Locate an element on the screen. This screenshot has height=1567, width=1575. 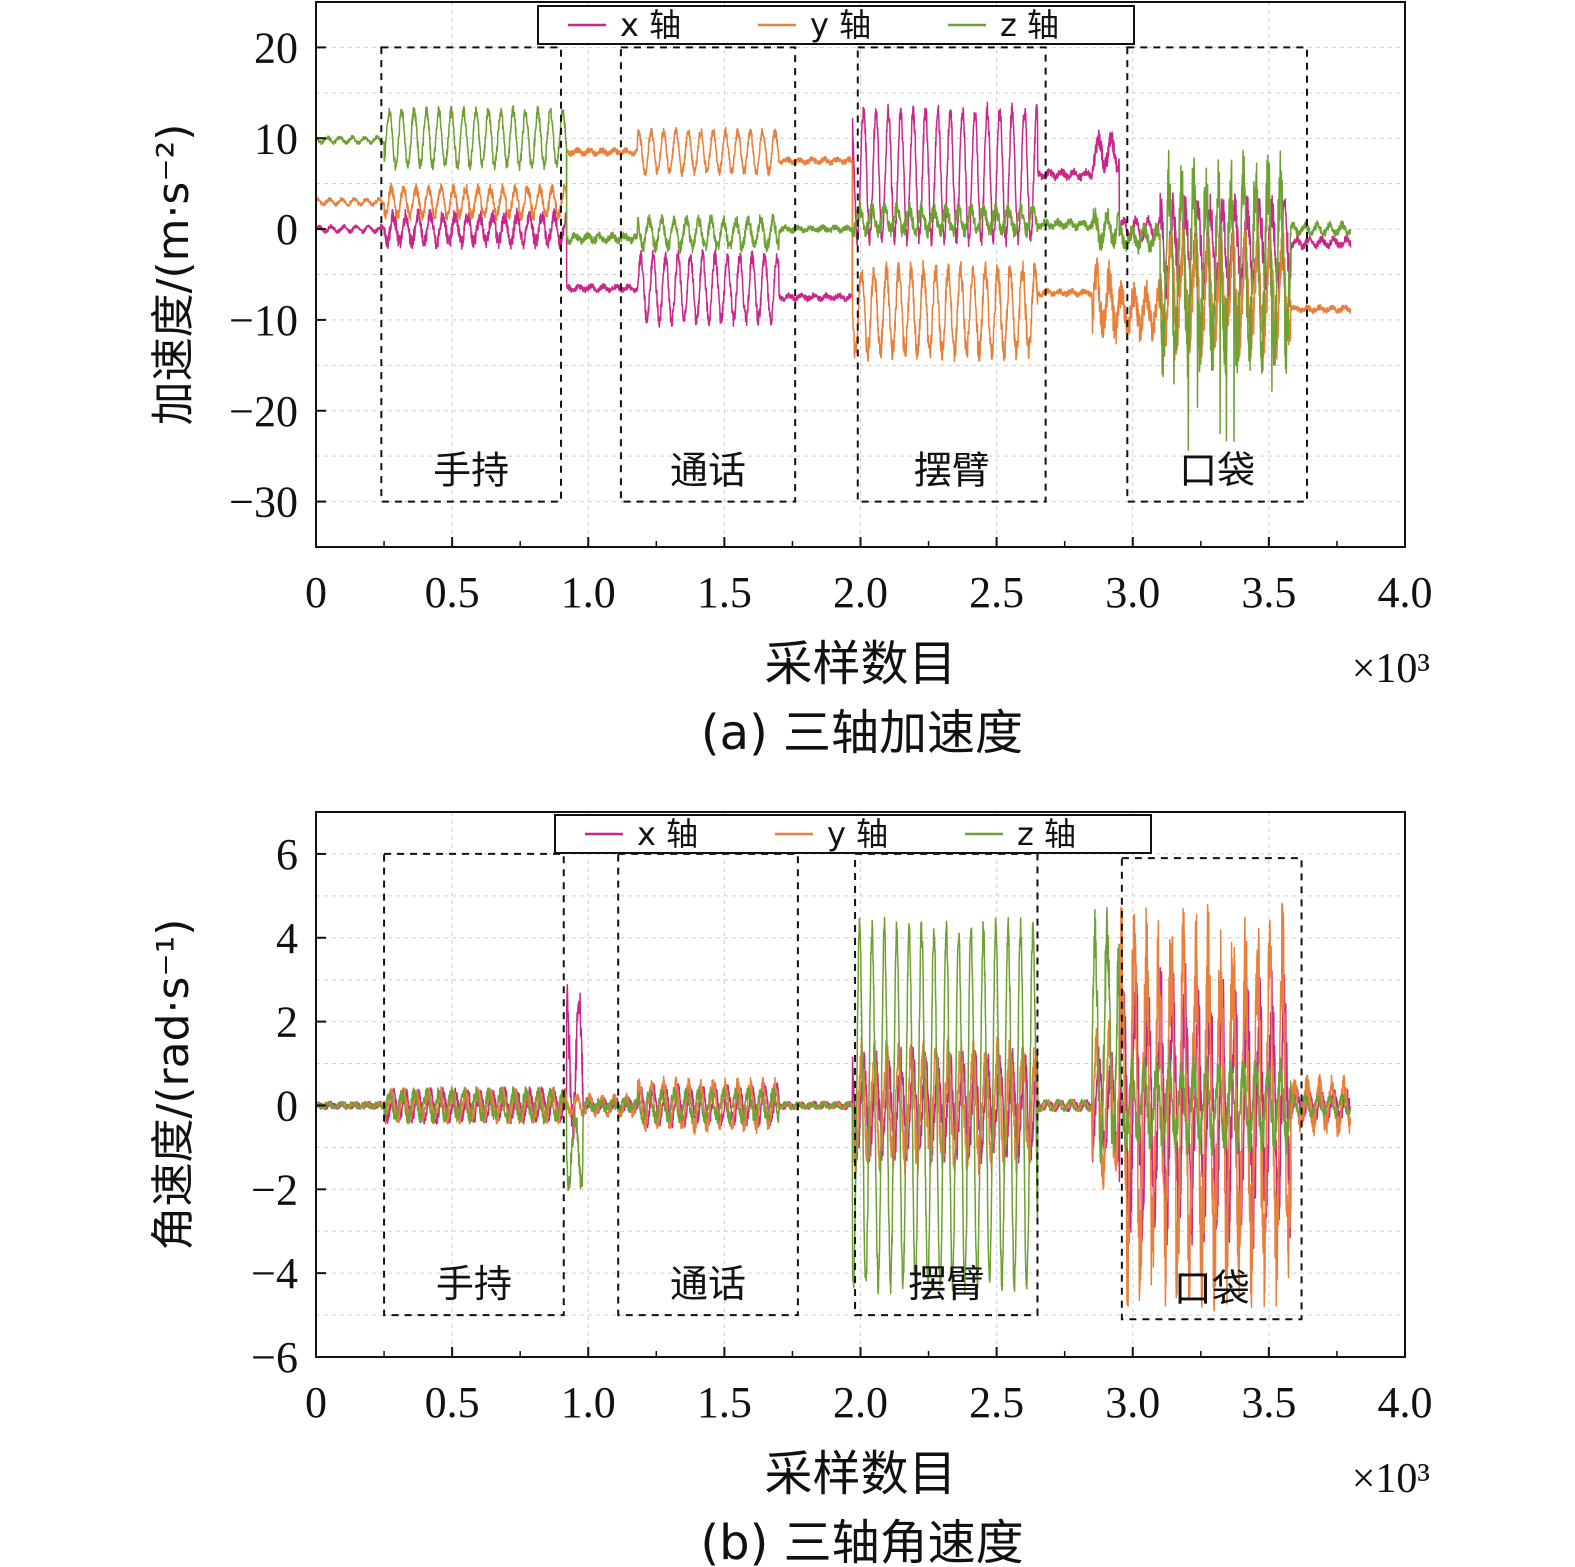
y-tick-label: −6 is located at coordinates (274, 1357).